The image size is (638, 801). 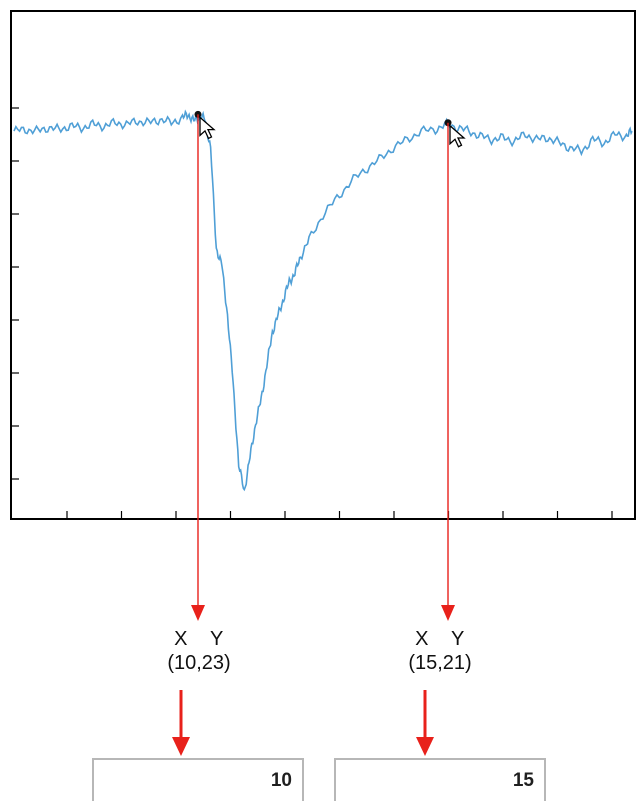 I want to click on field-value: 10, so click(x=281, y=780).